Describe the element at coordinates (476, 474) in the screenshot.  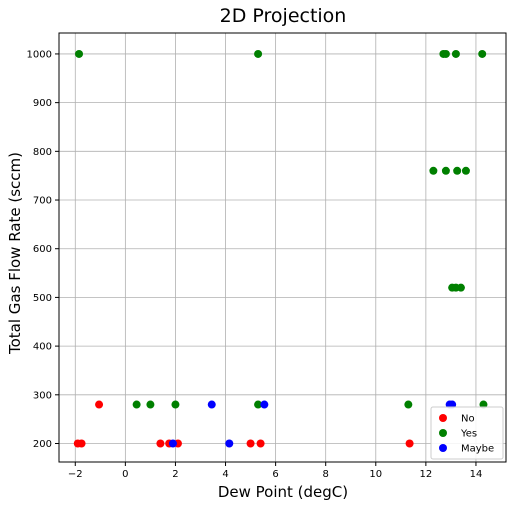
I see `x-tick-label: 14` at that location.